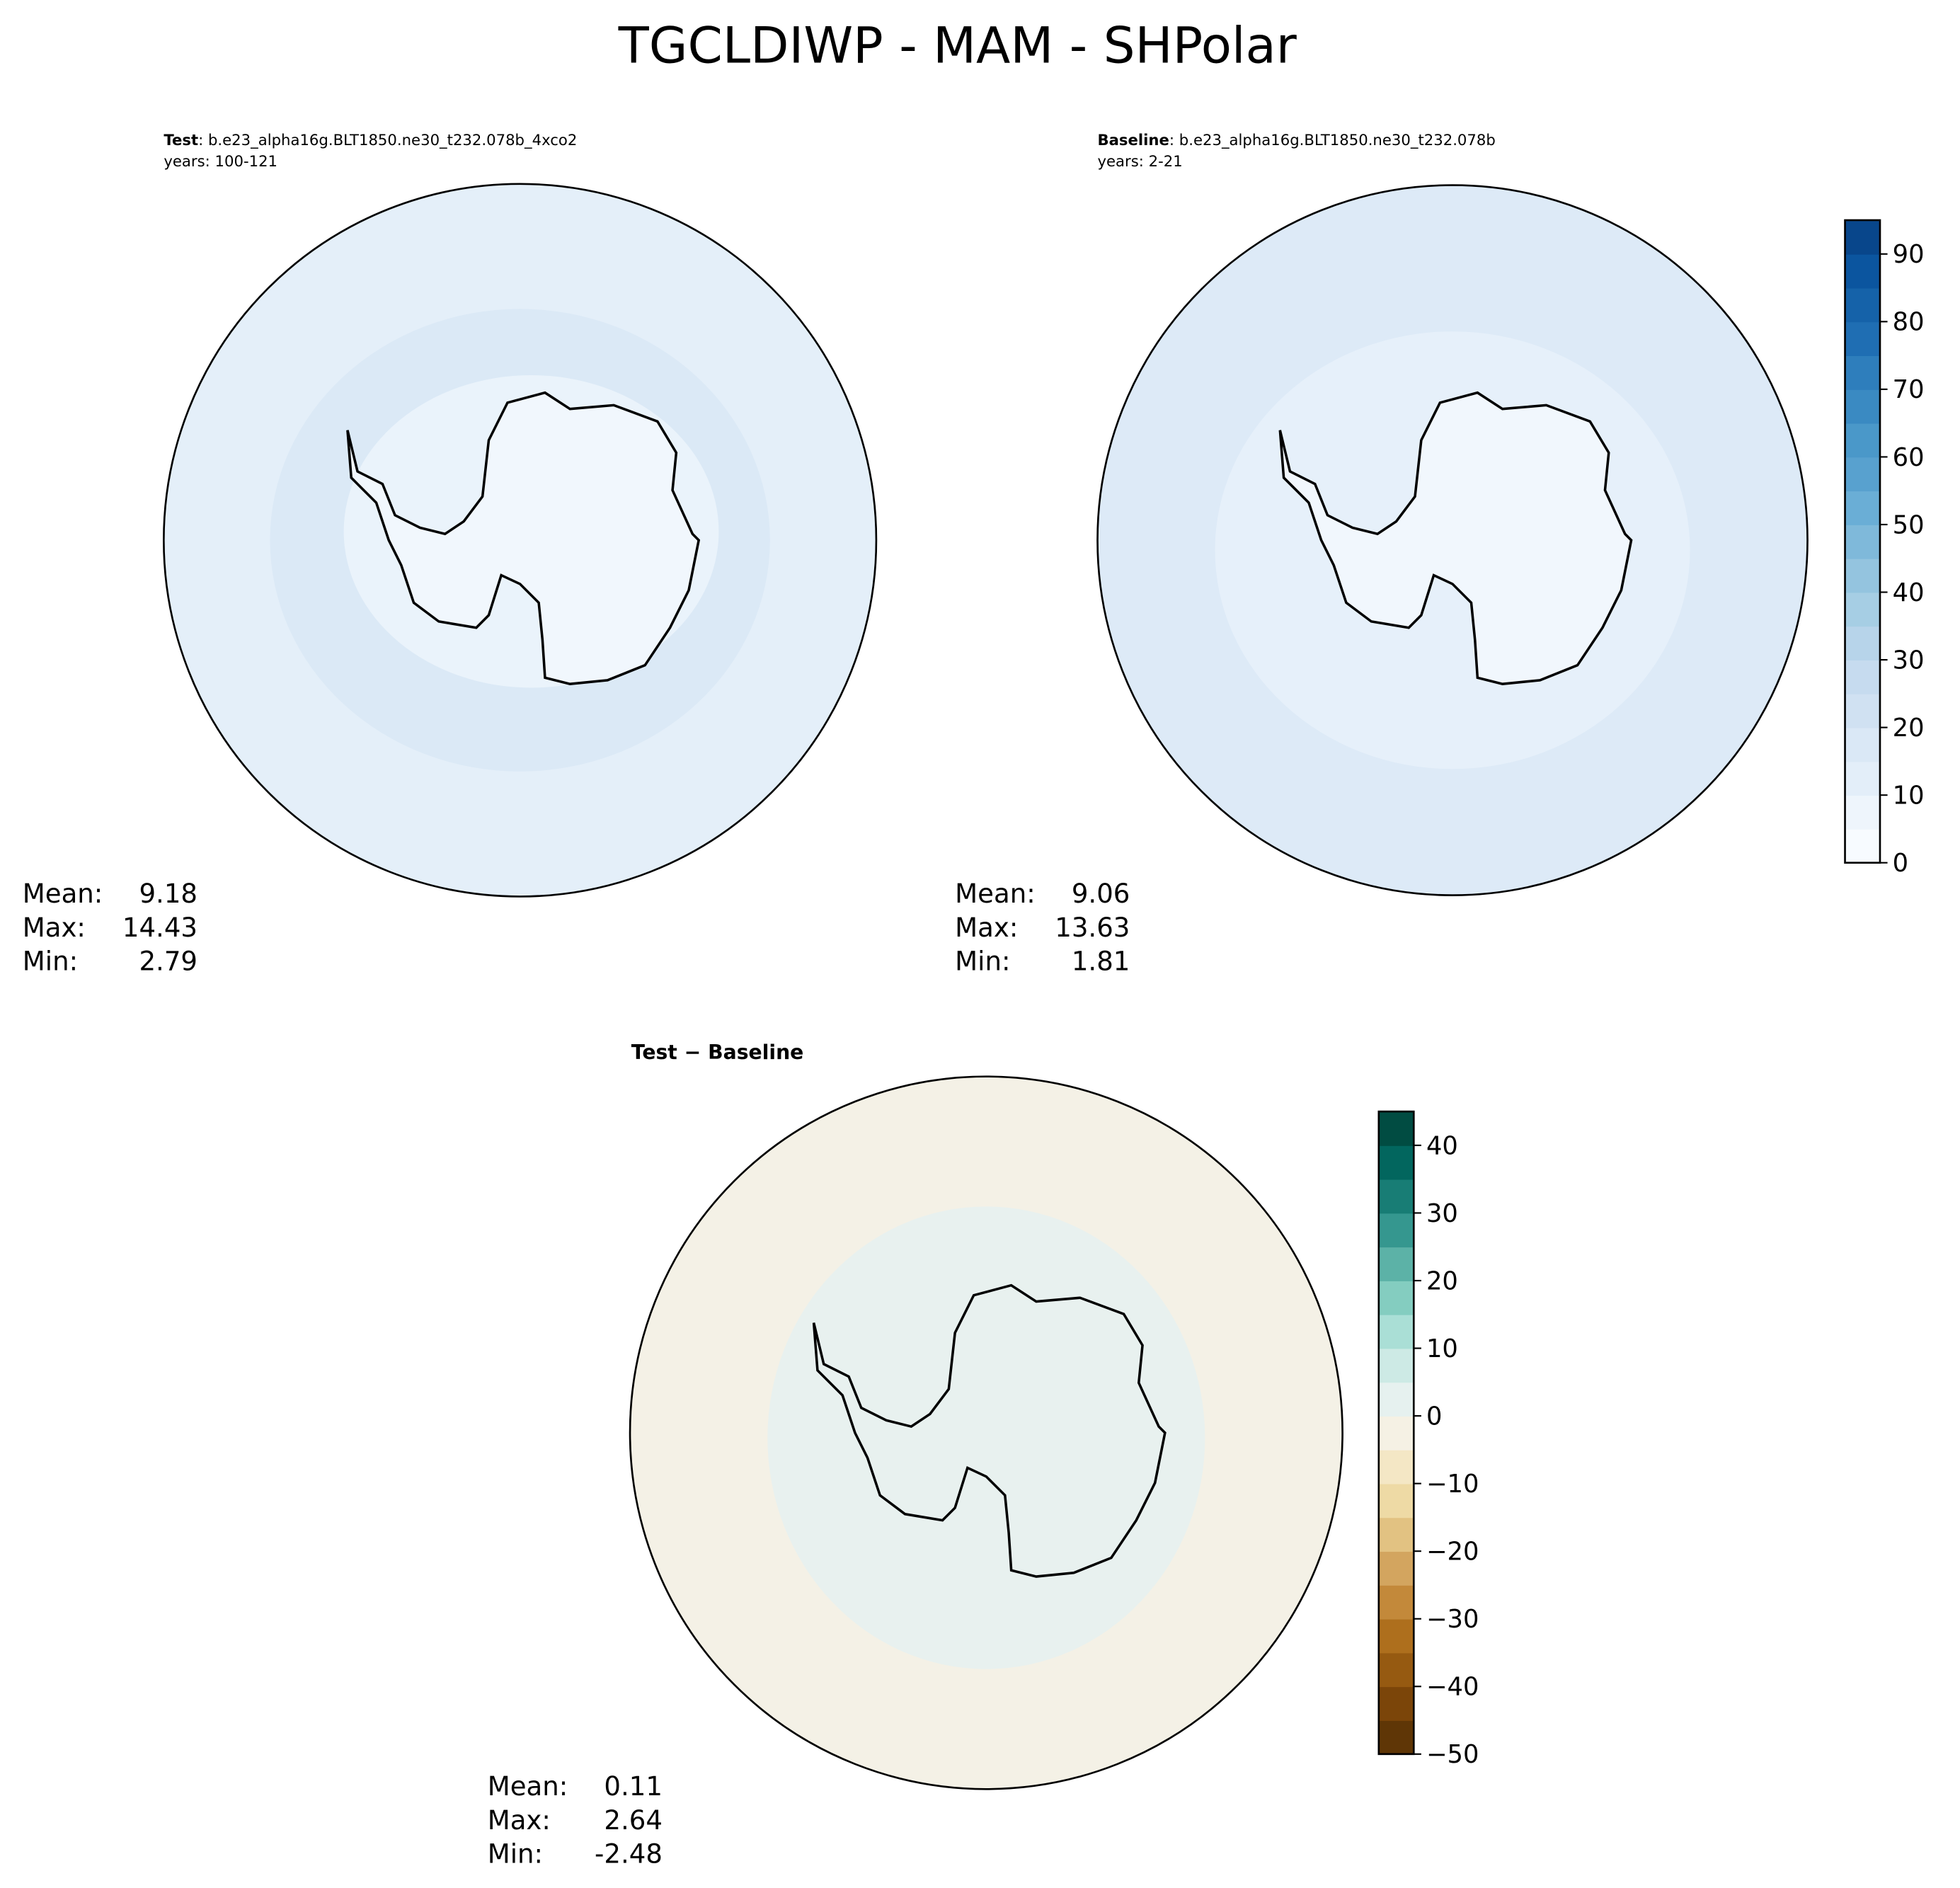  Describe the element at coordinates (1909, 322) in the screenshot. I see `colorbar-tick-label: 80` at that location.